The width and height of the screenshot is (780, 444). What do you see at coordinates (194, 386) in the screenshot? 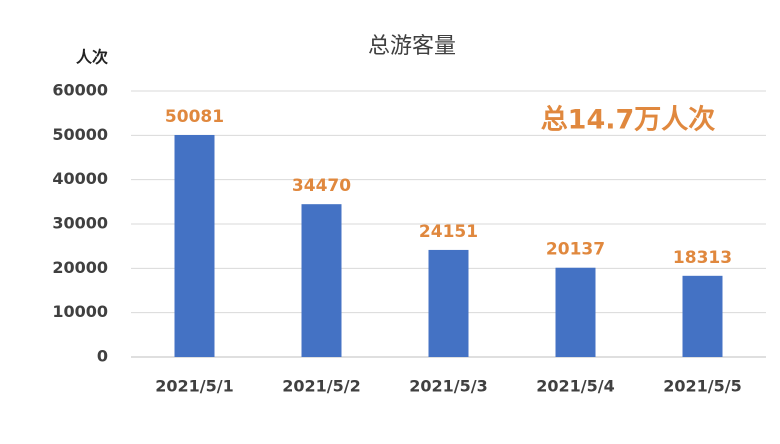
I see `x-tick-label: 2021/5/1` at bounding box center [194, 386].